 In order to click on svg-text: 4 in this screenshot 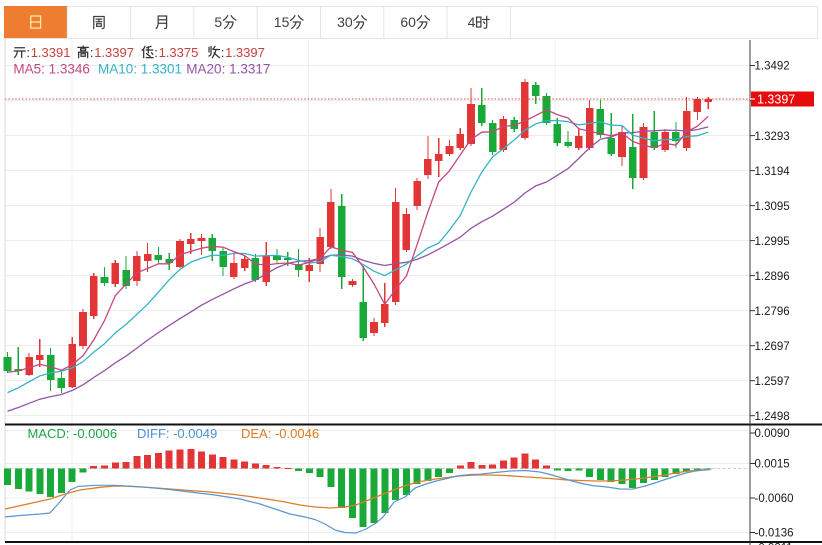, I will do `click(472, 22)`.